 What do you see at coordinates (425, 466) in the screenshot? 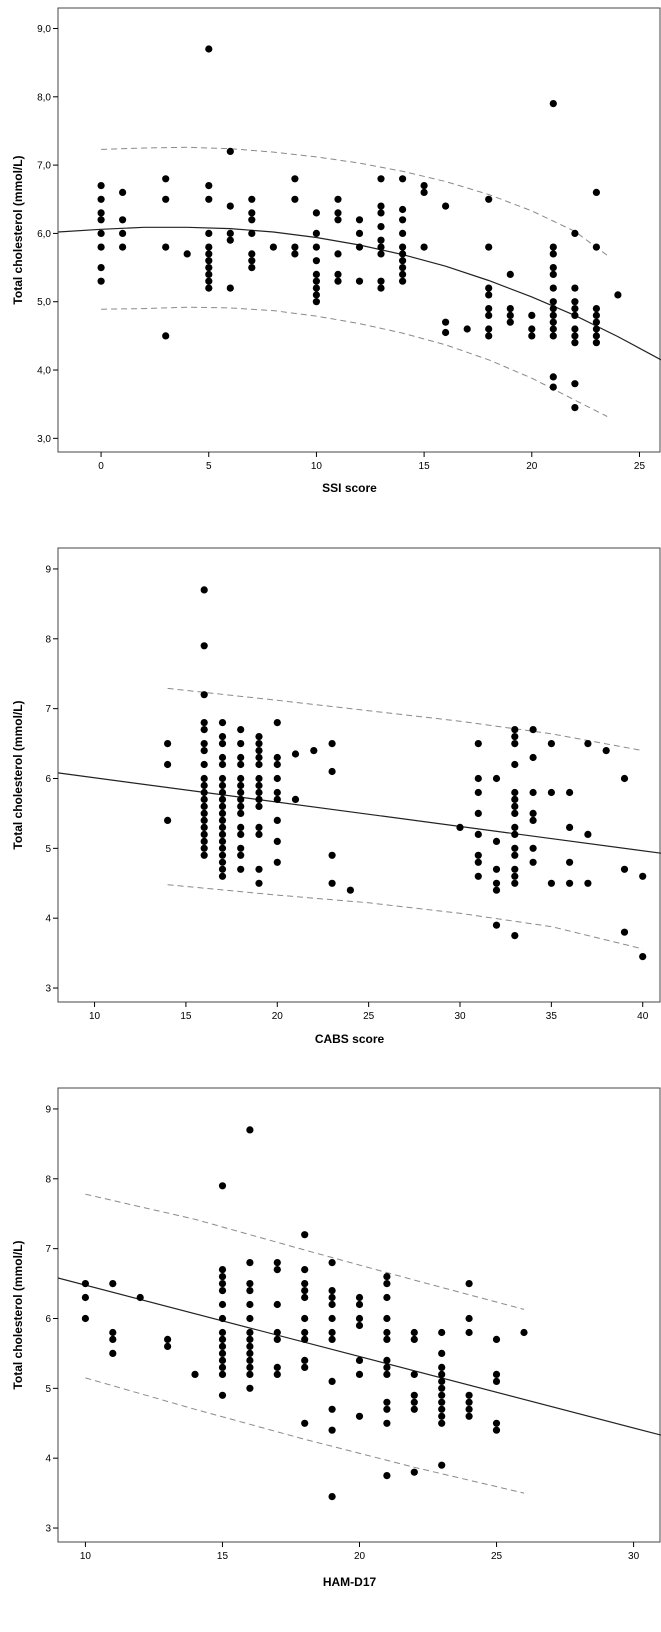
I see `x-tick-label: 15` at bounding box center [425, 466].